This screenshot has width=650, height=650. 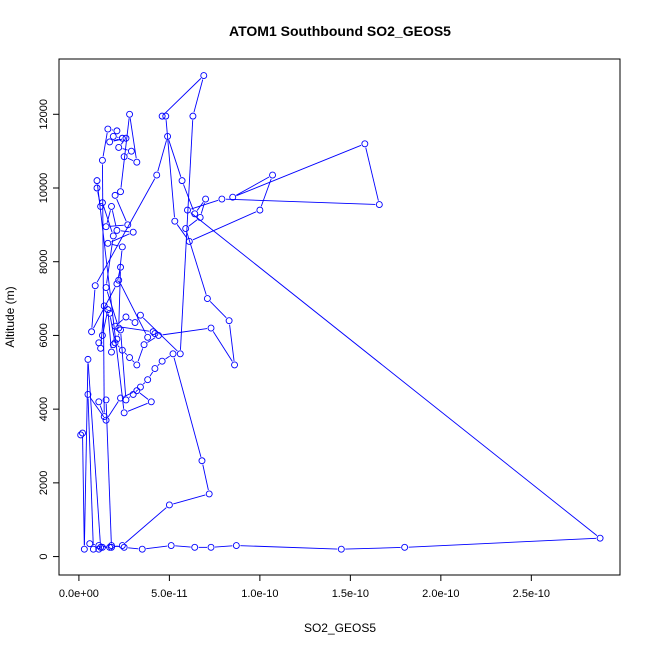 I want to click on x-axis-label: SO2_GEOS5, so click(x=340, y=628).